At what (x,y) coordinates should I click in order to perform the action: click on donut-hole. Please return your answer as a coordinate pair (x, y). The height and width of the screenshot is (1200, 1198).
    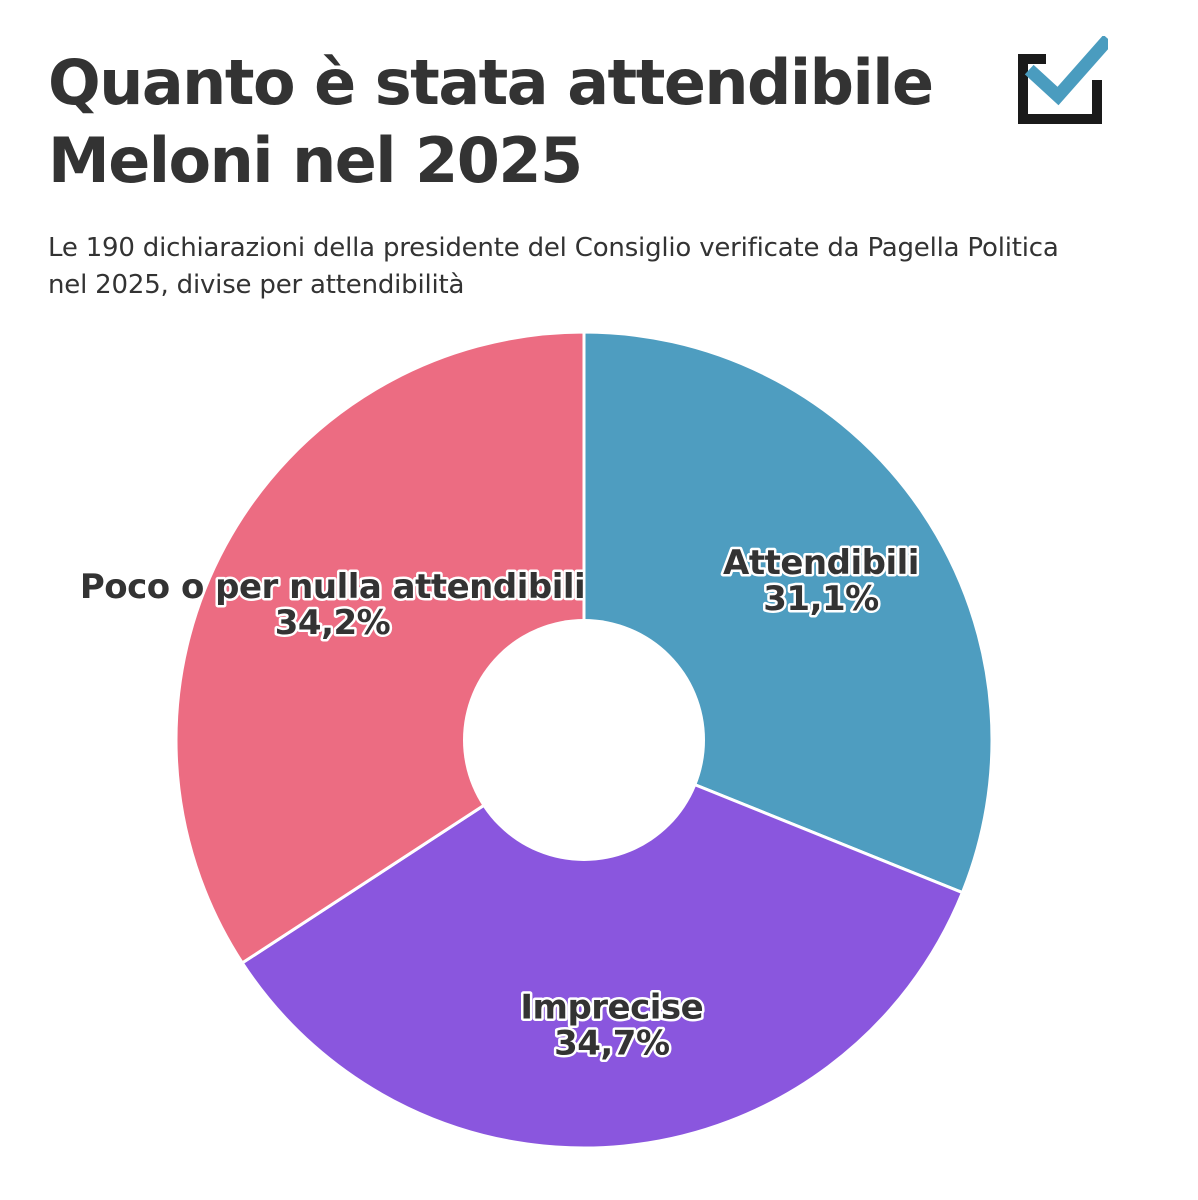
    Looking at the image, I should click on (584, 740).